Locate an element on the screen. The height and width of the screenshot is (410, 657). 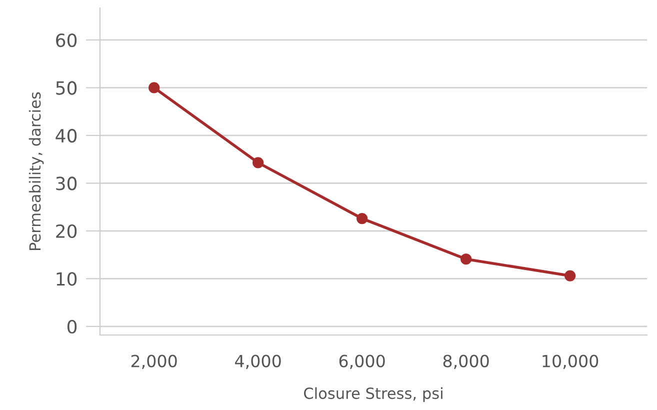
y-tick-label: 0 is located at coordinates (72, 327).